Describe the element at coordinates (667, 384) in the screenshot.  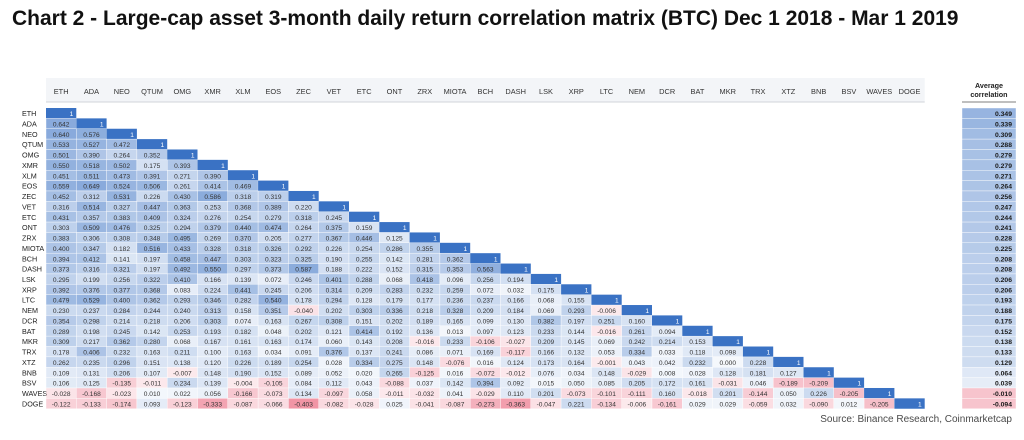
I see `cell-label: 0.172` at that location.